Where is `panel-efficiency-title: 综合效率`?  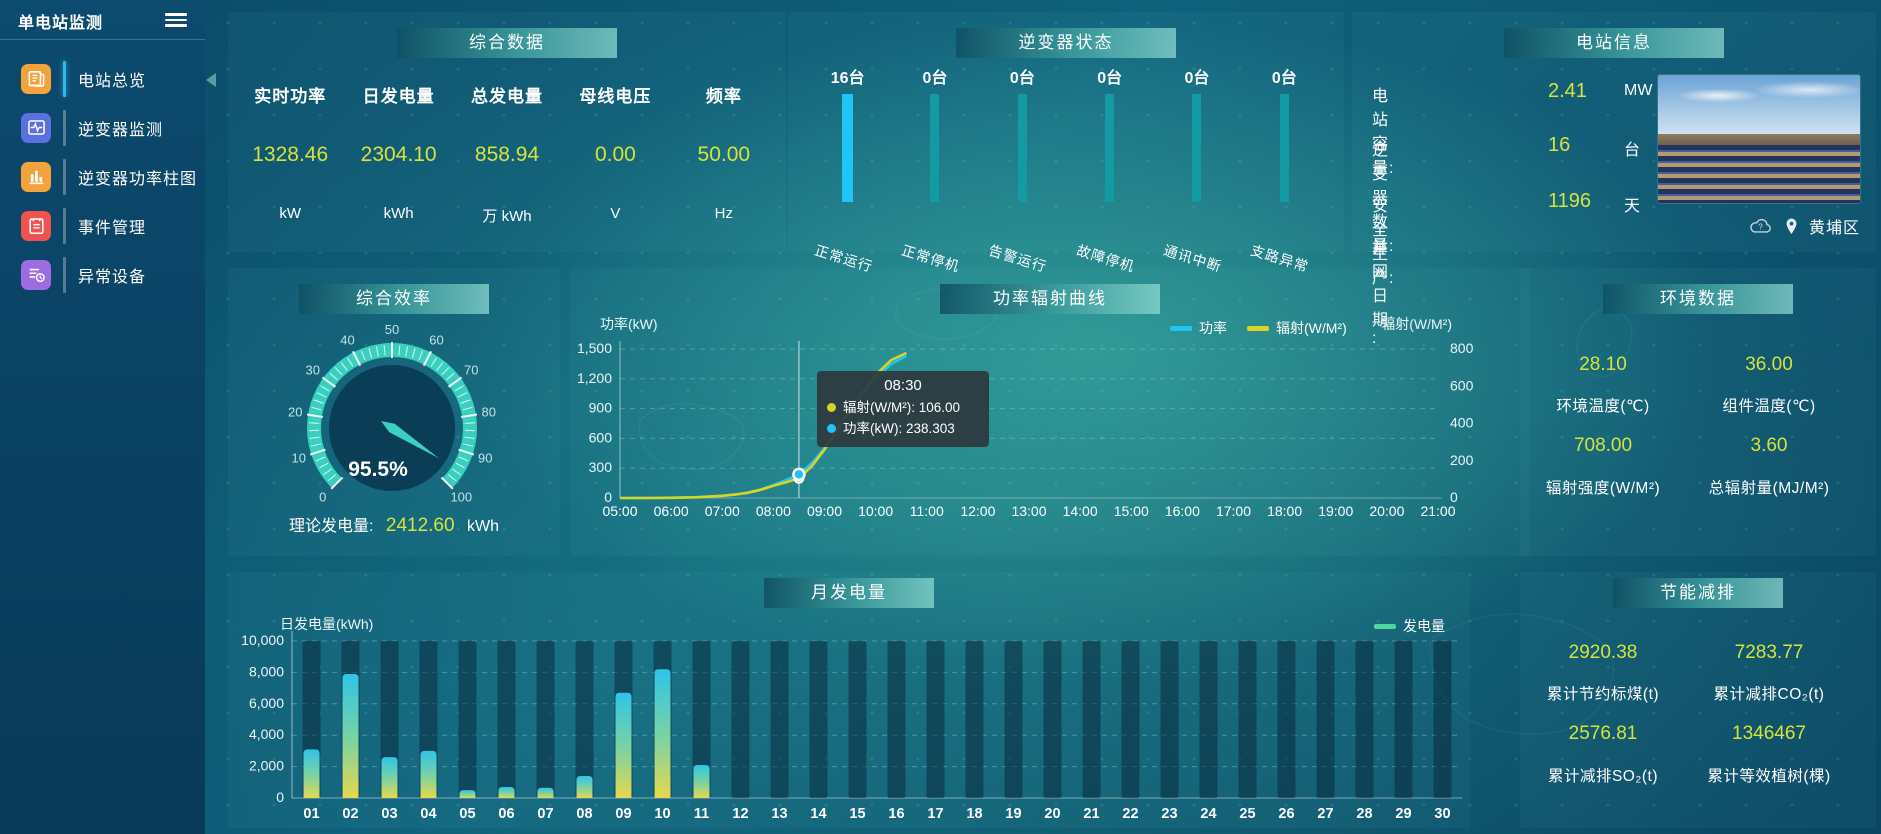
panel-efficiency-title: 综合效率 is located at coordinates (394, 299).